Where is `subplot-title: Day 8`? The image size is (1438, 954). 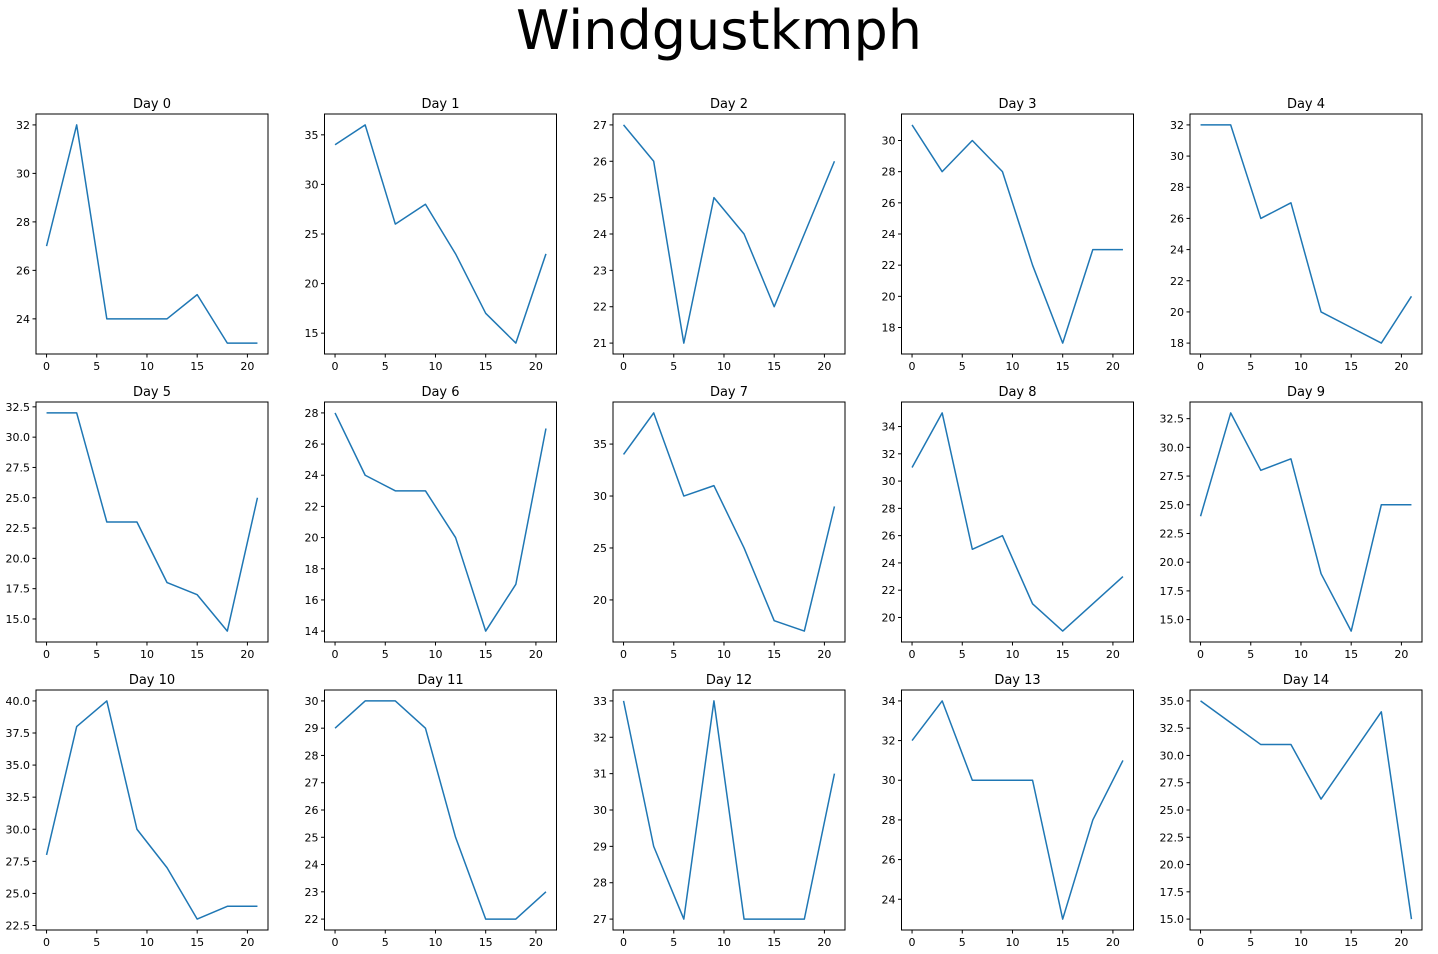
subplot-title: Day 8 is located at coordinates (1017, 392).